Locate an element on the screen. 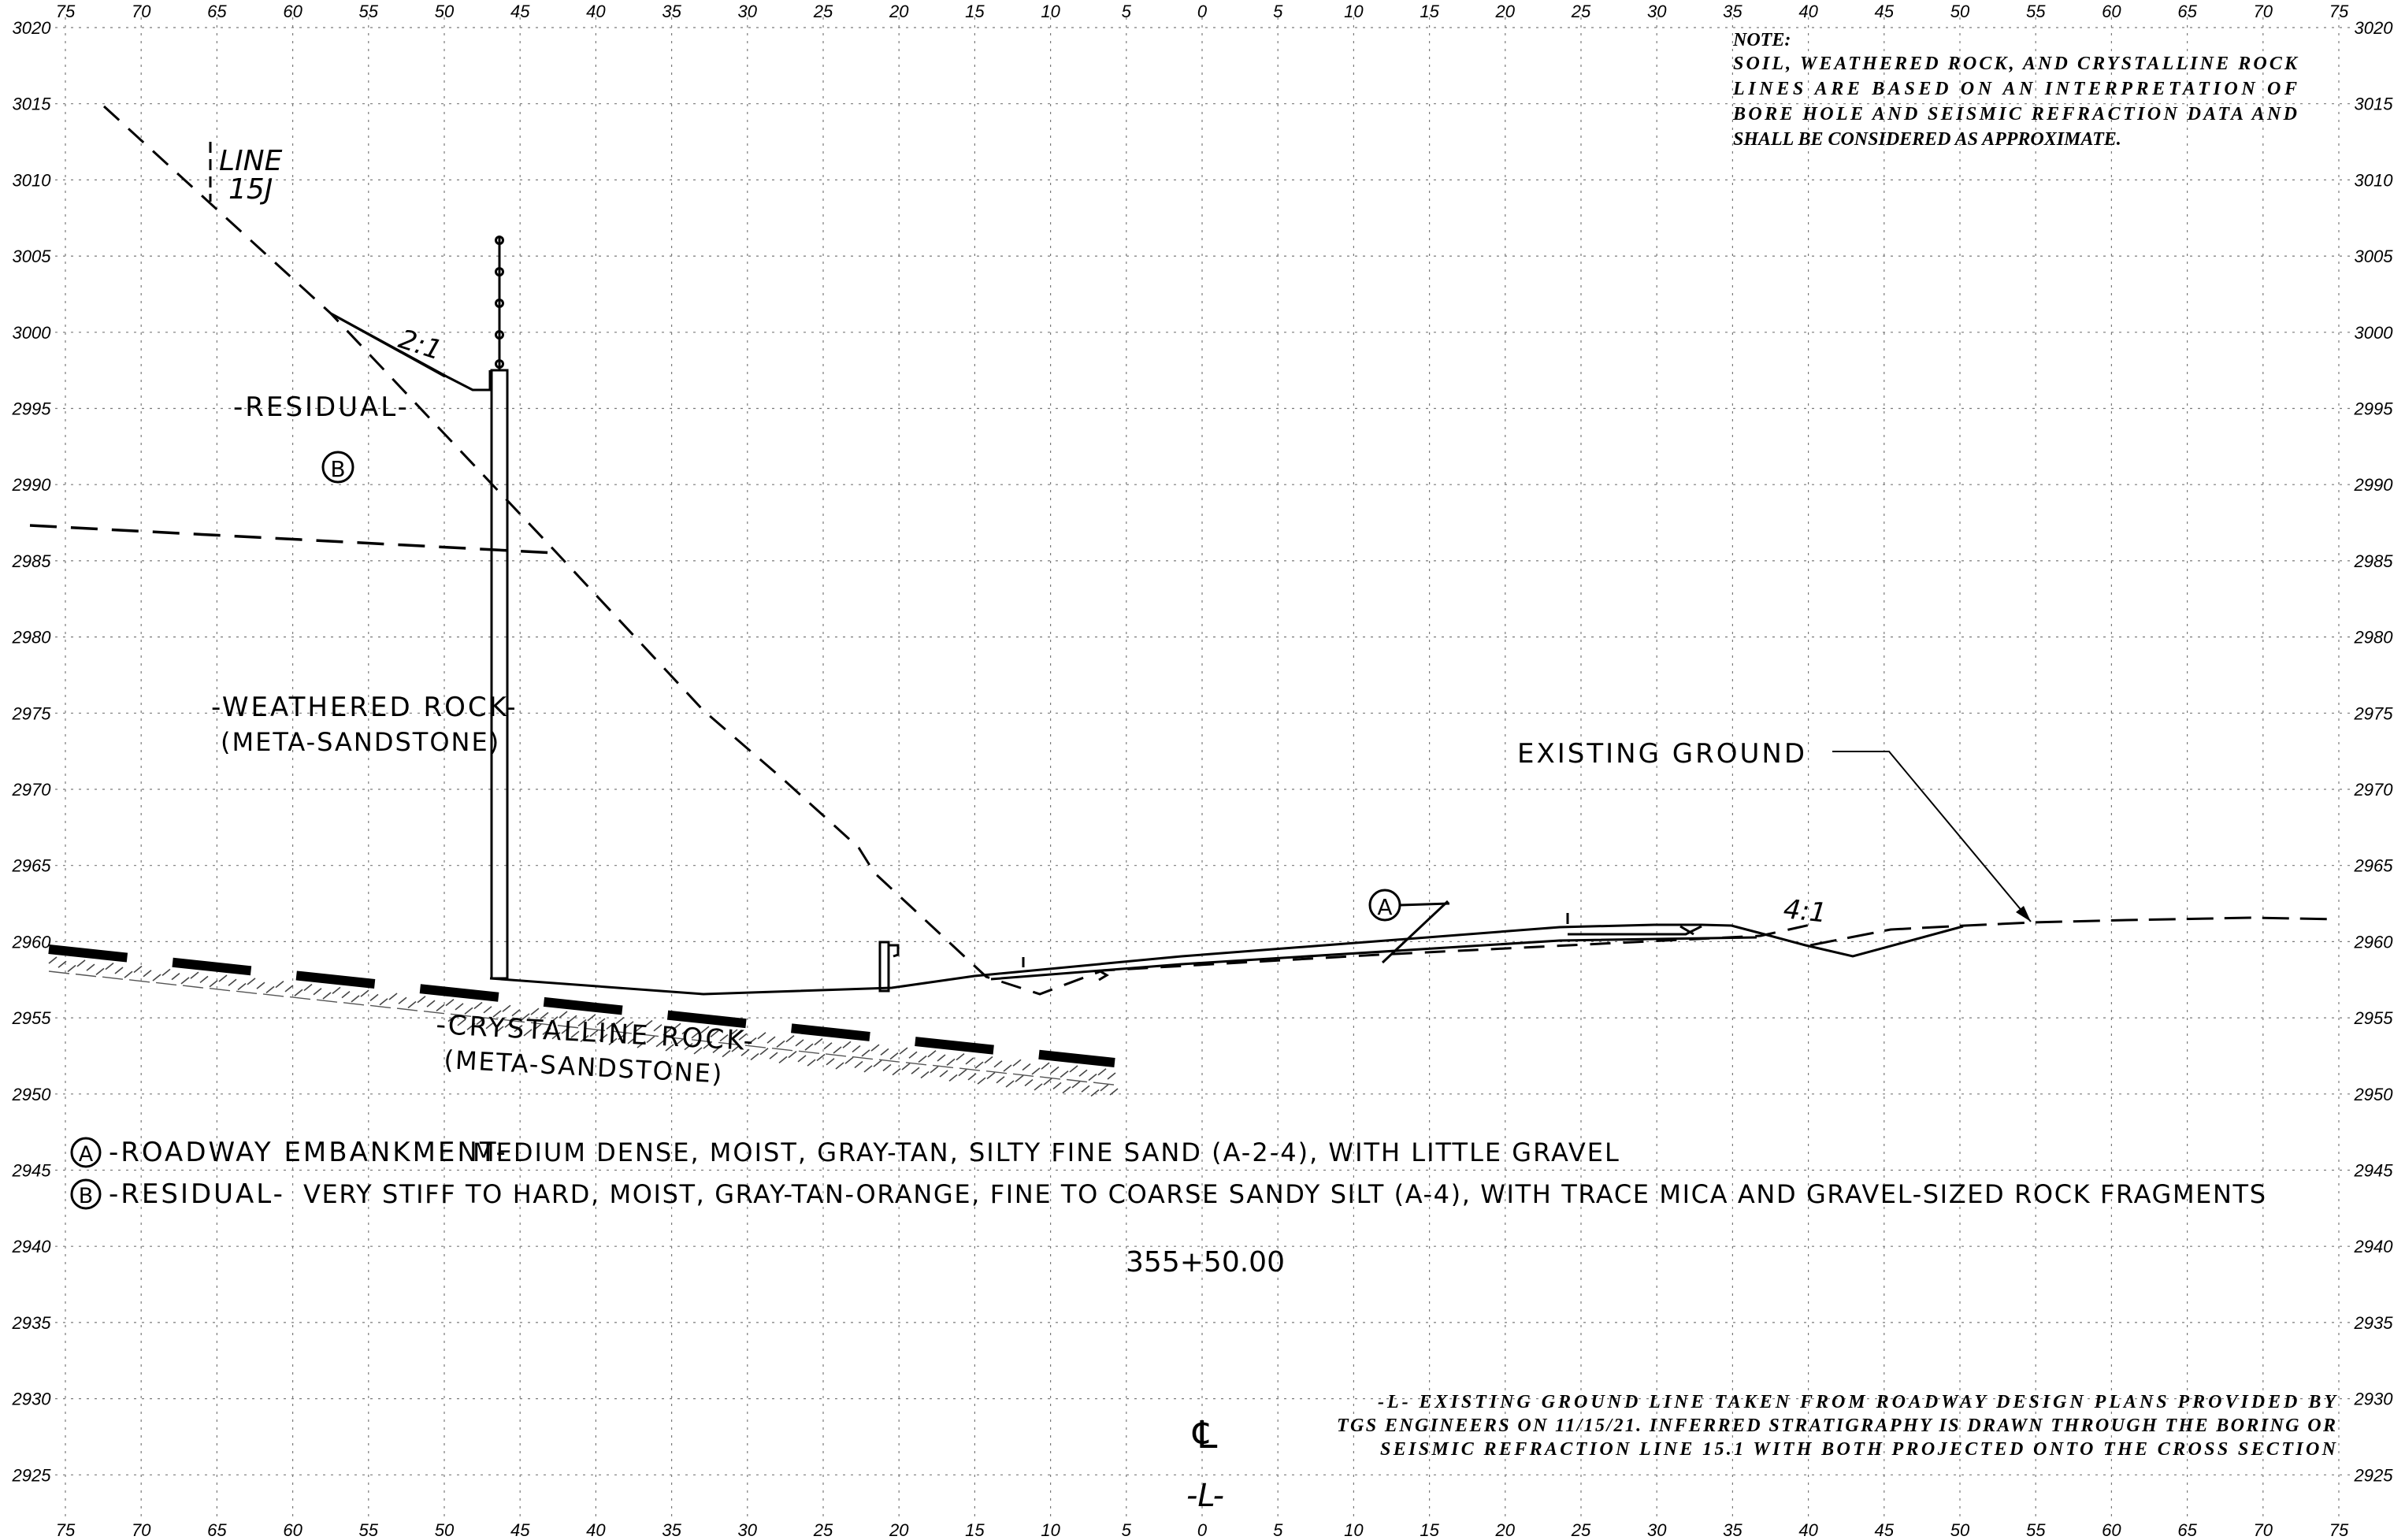  legend-b-name: -RESIDUAL- is located at coordinates (197, 1194).